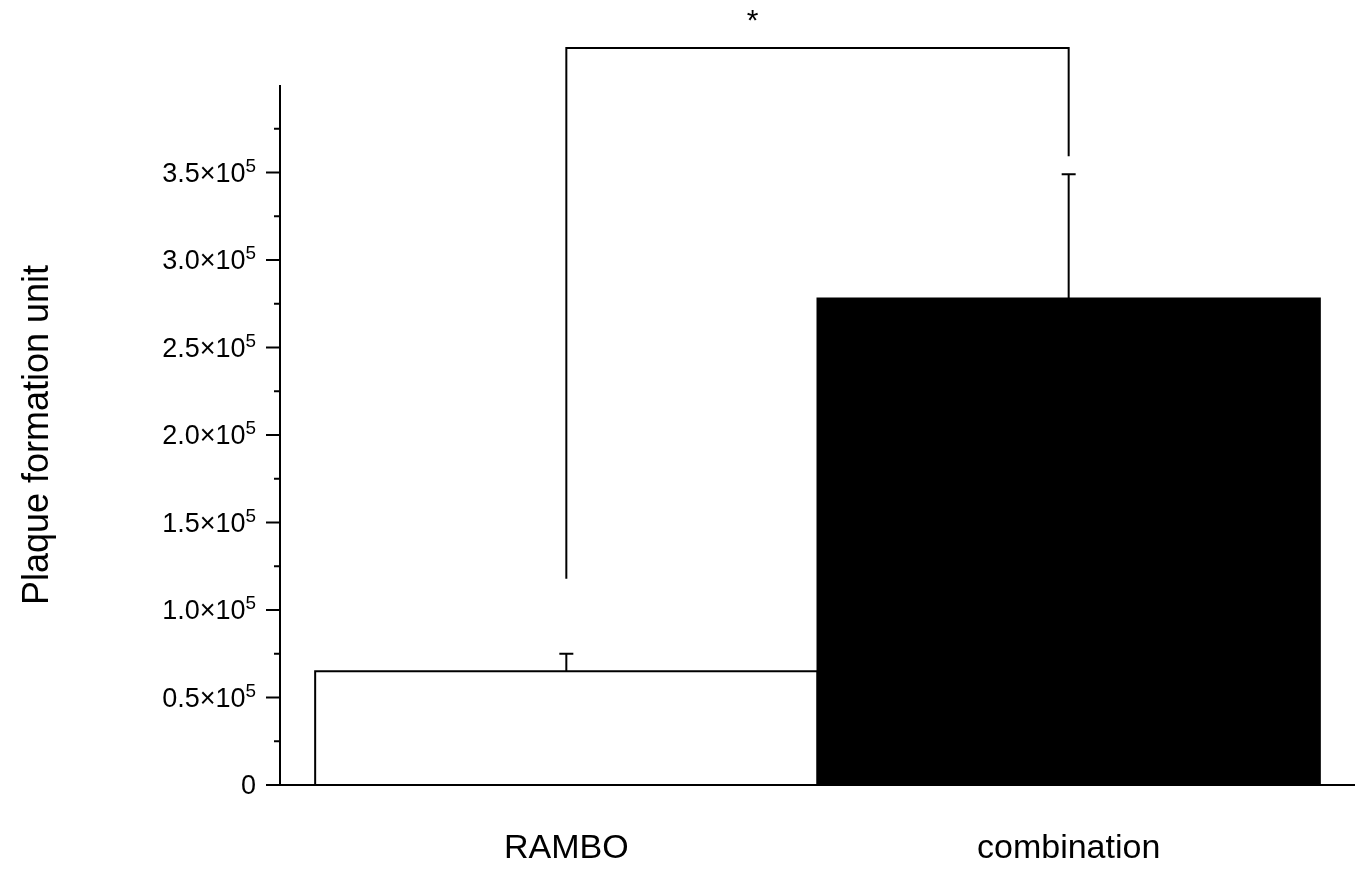  Describe the element at coordinates (209, 696) in the screenshot. I see `y-tick-label: 0.5×10$^{5}$` at that location.